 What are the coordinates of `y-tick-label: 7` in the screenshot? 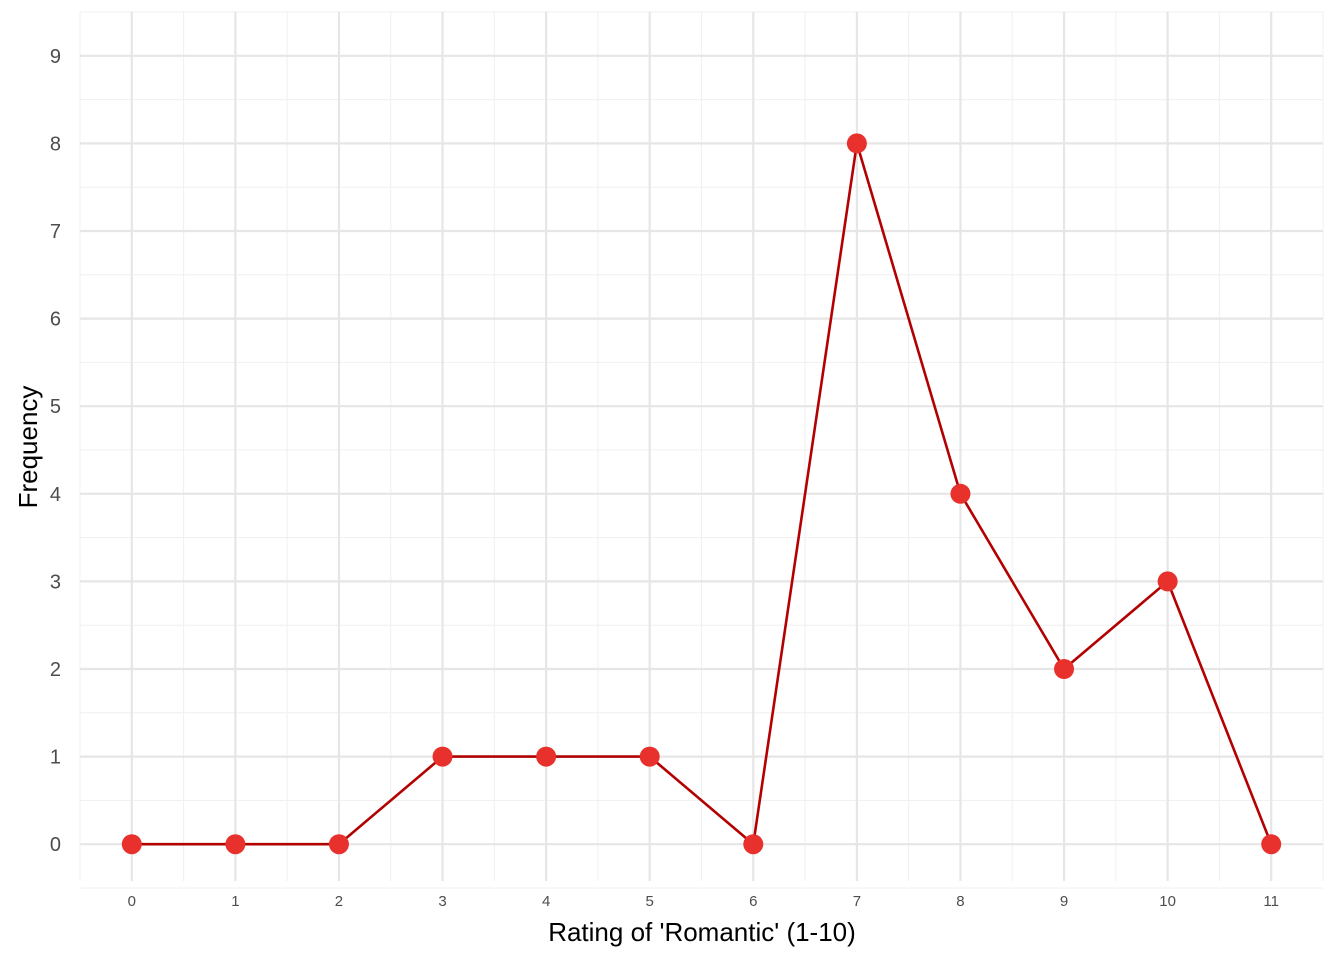 It's located at (55, 232).